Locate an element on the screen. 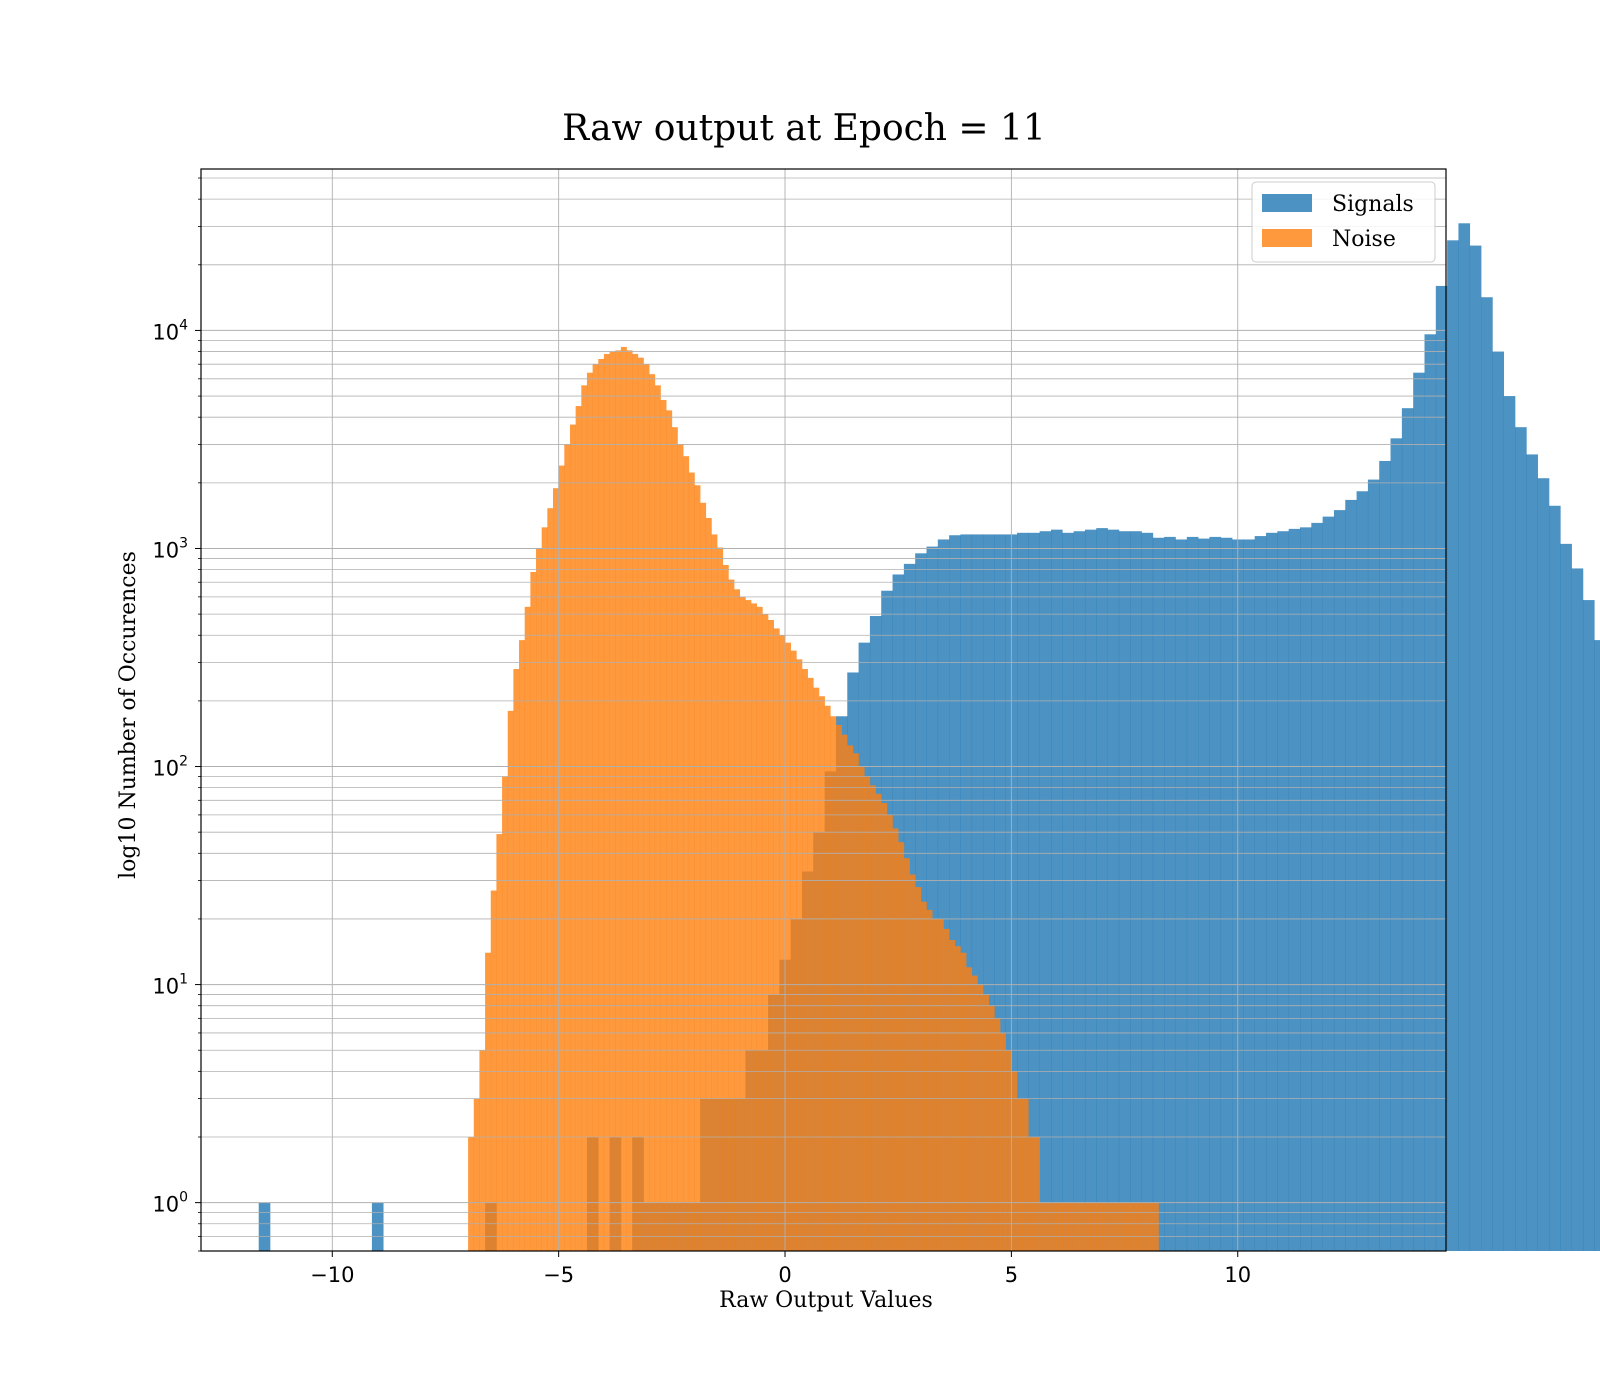 This screenshot has width=1600, height=1400. y-tick-label: 102 is located at coordinates (170, 767).